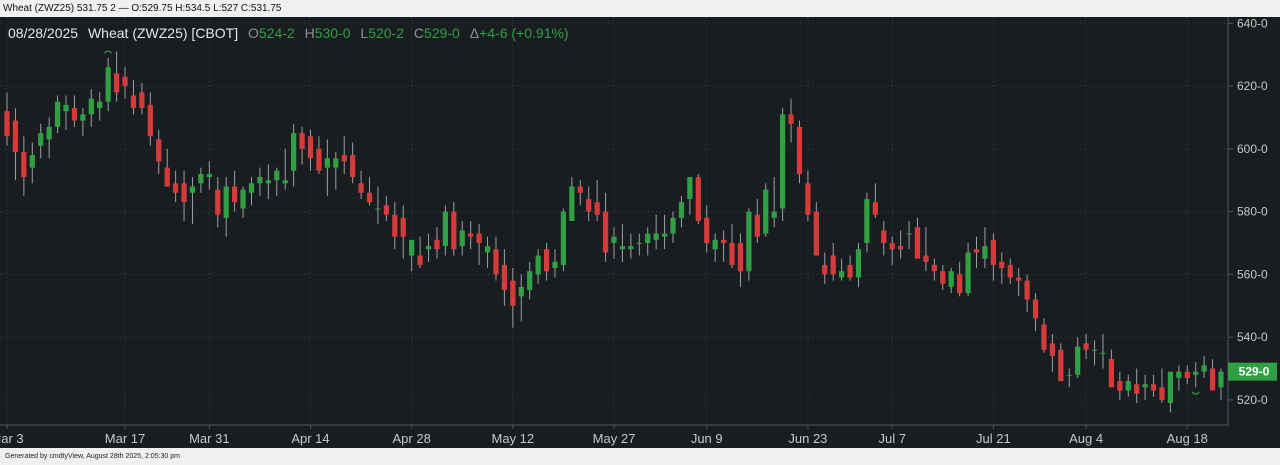  What do you see at coordinates (1248, 212) in the screenshot?
I see `y-axis: 520-0 540-0 560-0 580-0 600-0 620-0 640-0` at bounding box center [1248, 212].